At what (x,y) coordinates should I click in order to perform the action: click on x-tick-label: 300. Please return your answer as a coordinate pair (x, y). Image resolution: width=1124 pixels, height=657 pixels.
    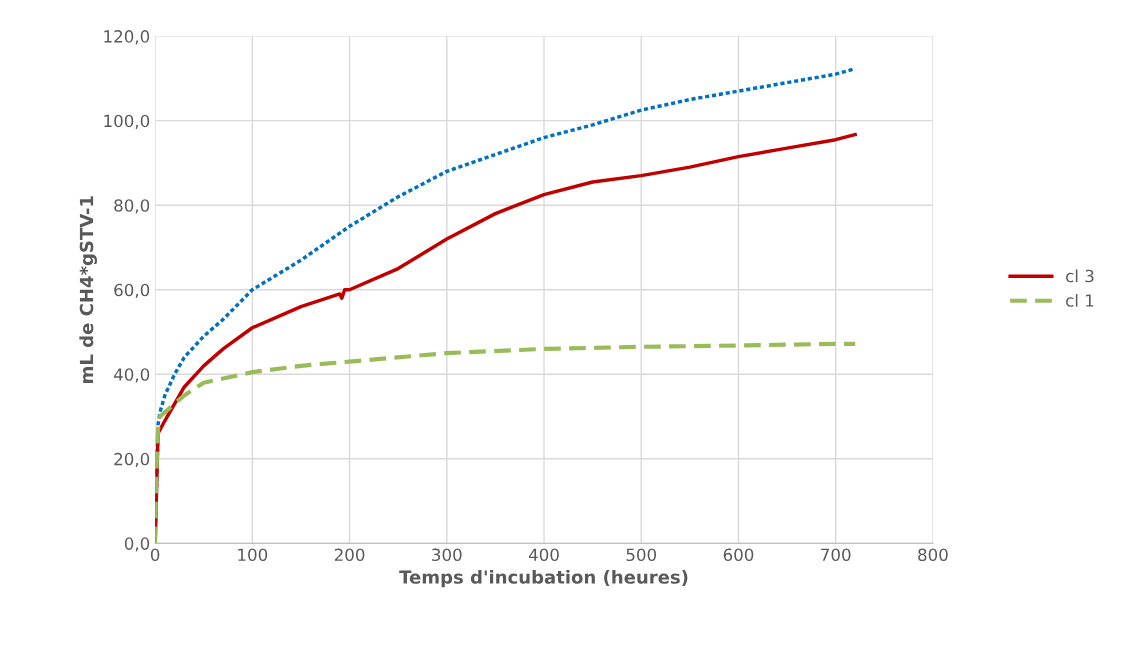
    Looking at the image, I should click on (447, 555).